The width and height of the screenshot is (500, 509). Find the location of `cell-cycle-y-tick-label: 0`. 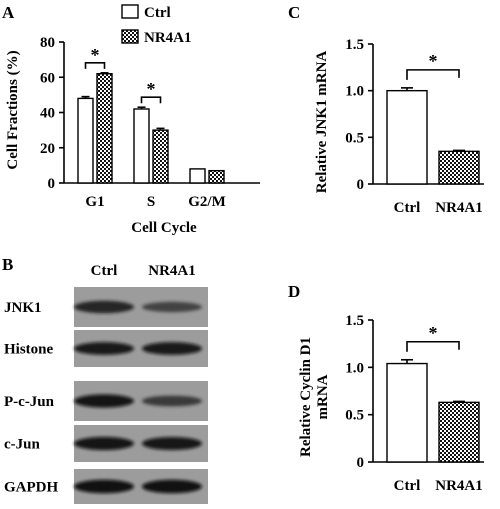

cell-cycle-y-tick-label: 0 is located at coordinates (52, 184).